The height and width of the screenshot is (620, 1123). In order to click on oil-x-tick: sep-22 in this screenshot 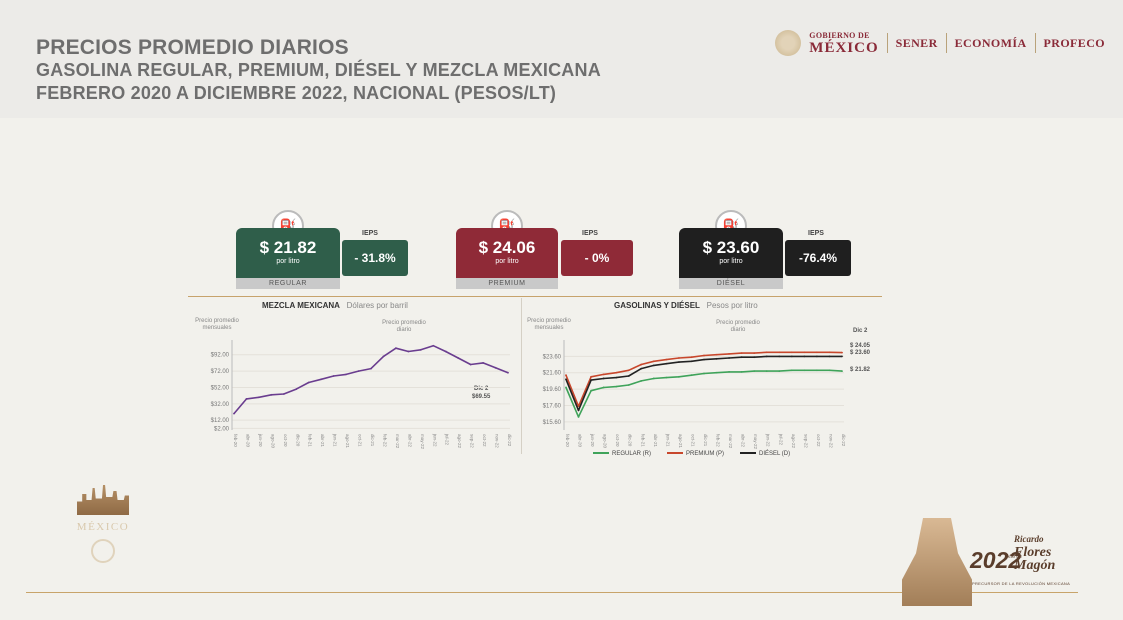, I will do `click(472, 441)`.